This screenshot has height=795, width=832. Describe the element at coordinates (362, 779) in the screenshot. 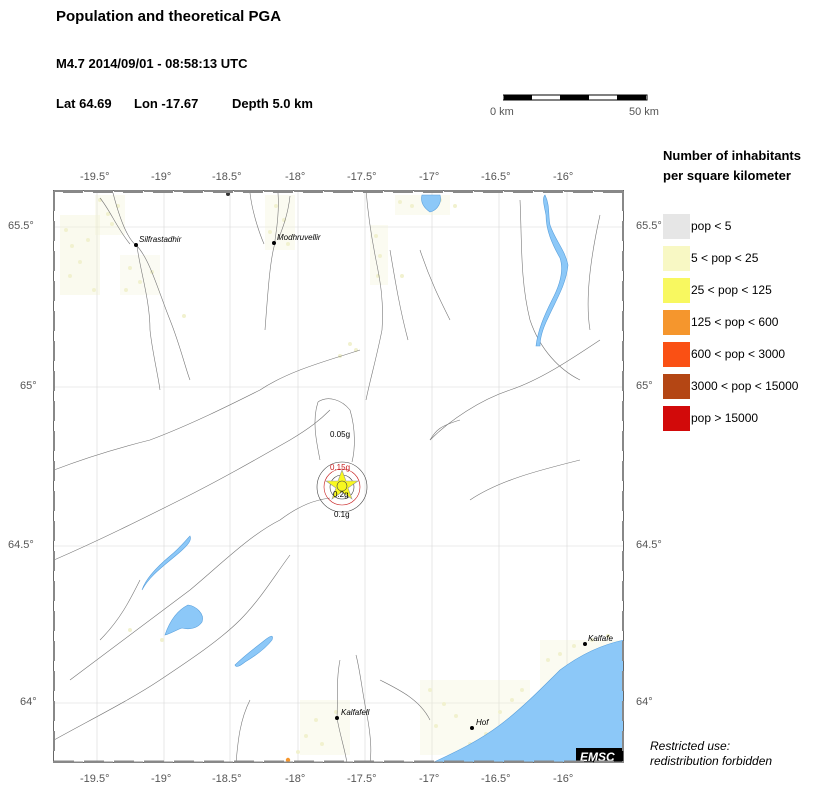

I see `bottom-tick: -17.5°` at that location.